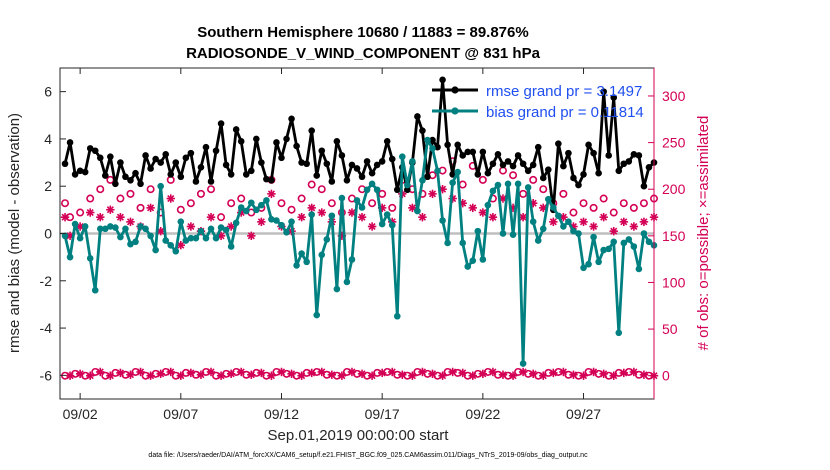 The image size is (830, 470). I want to click on y-tick-left-label: -4, so click(46, 328).